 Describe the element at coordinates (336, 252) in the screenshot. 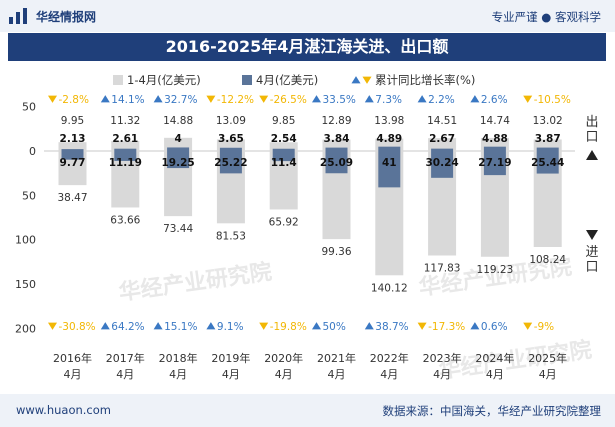

I see `import-cumulative-label: 99.36` at that location.